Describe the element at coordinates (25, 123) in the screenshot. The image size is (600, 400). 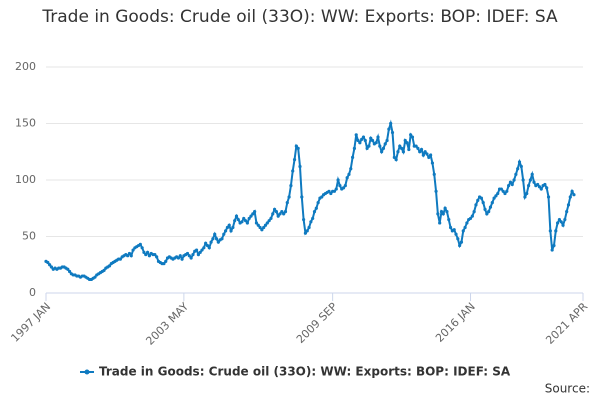
I see `y-tick-label: 150` at that location.